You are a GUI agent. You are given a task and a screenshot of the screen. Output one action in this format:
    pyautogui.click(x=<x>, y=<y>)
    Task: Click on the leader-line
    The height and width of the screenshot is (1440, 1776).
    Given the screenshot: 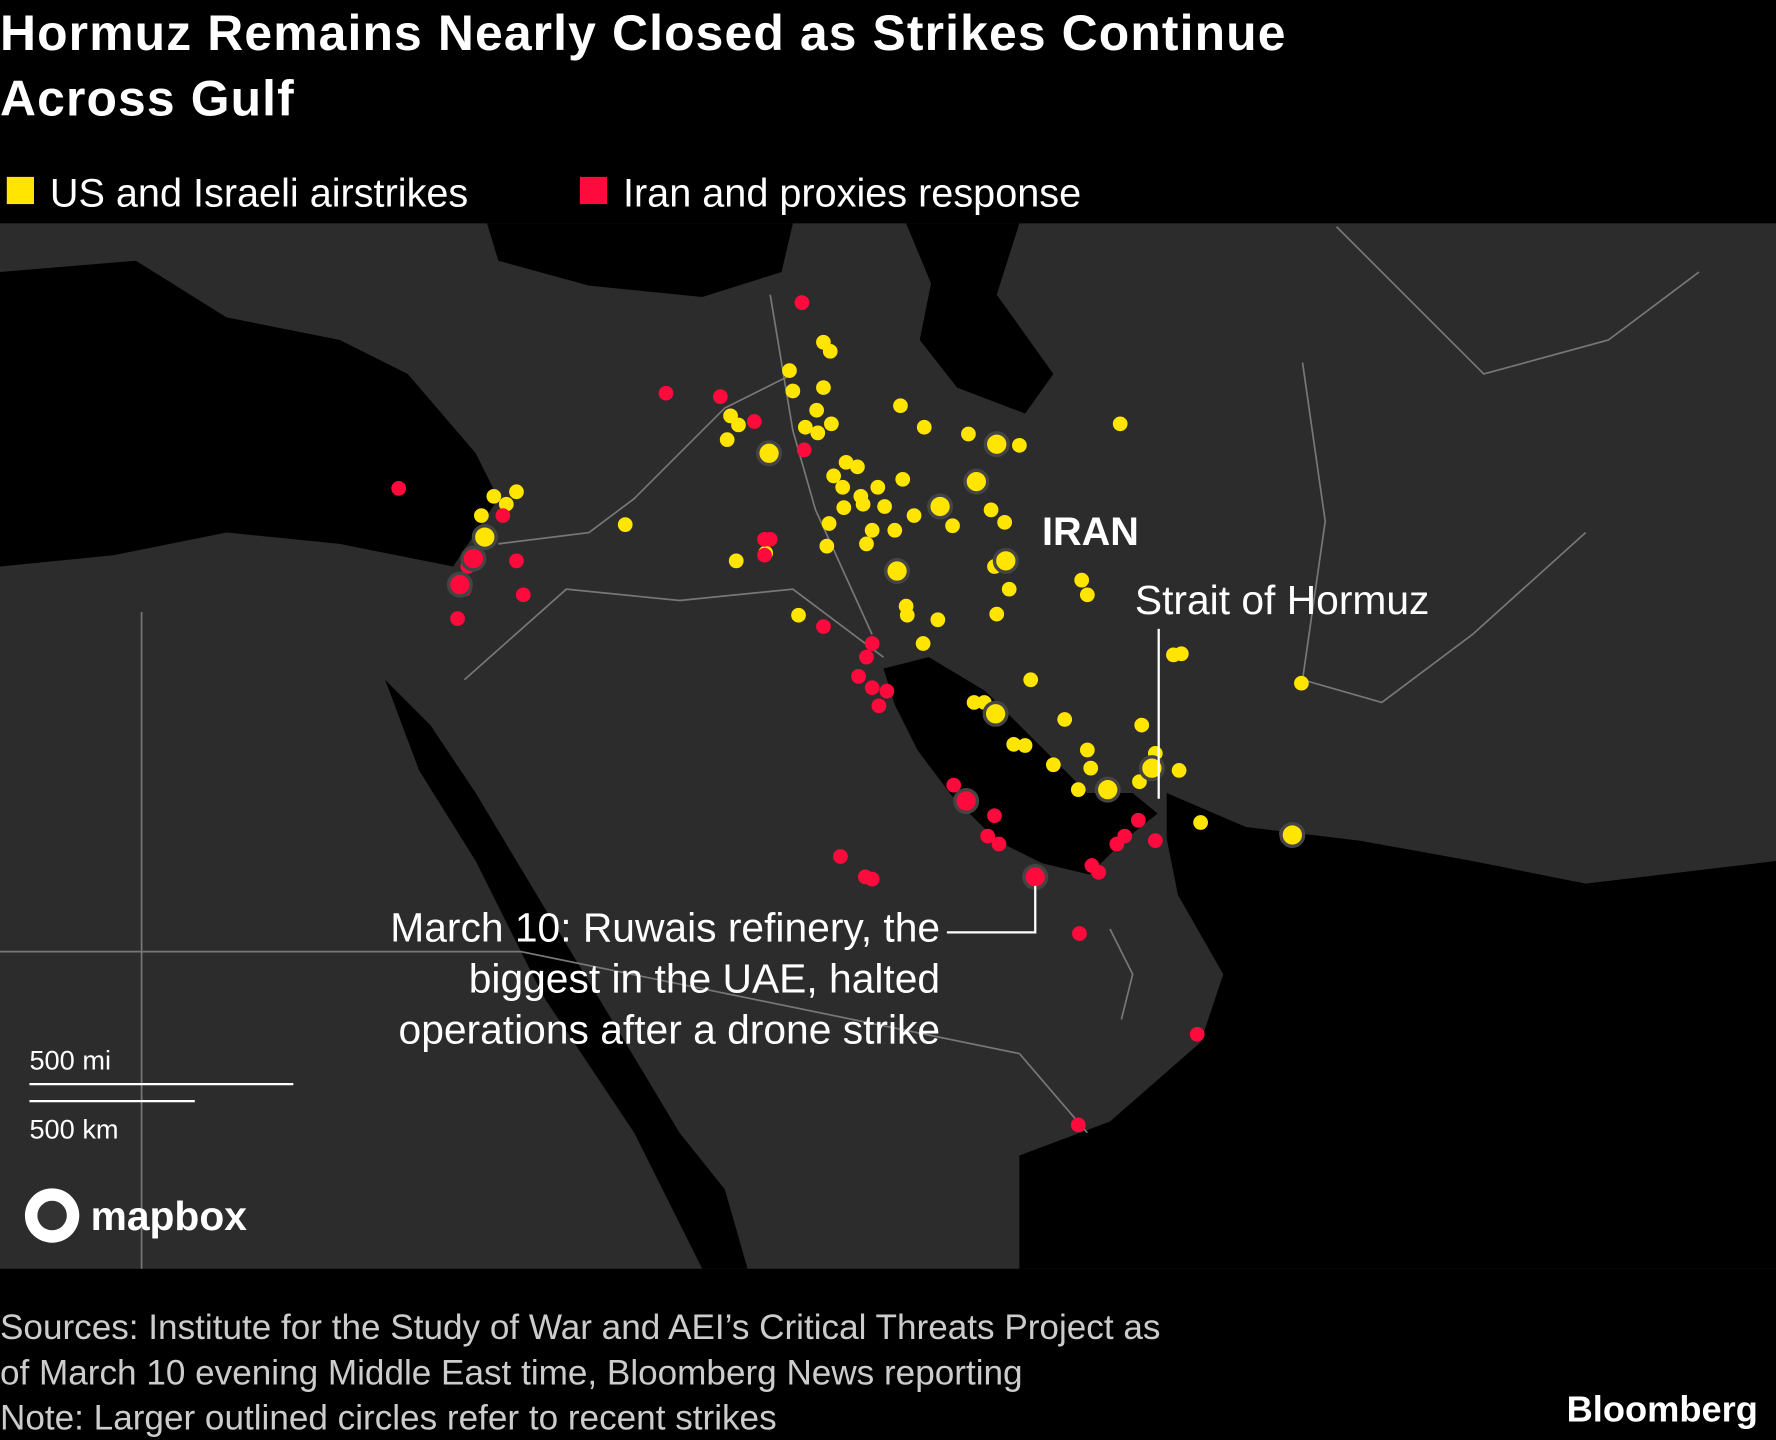 What is the action you would take?
    pyautogui.click(x=991, y=909)
    